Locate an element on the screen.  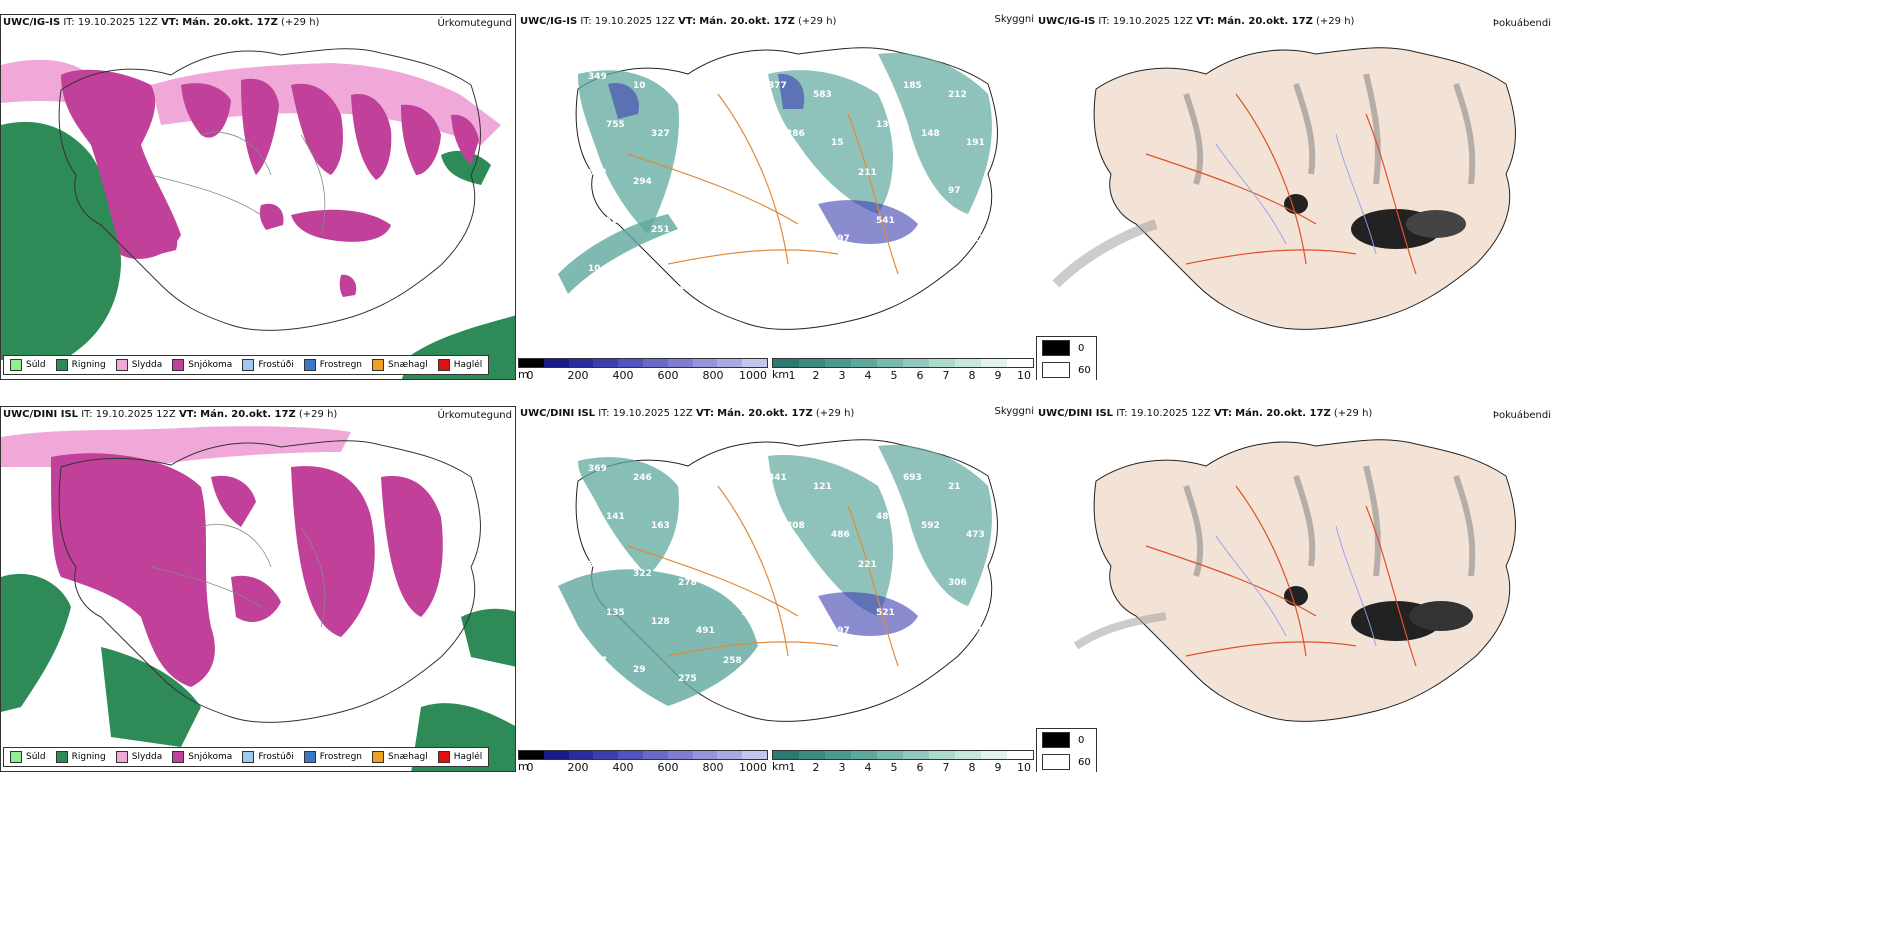
precip-type-map-top is located at coordinates (258, 197).